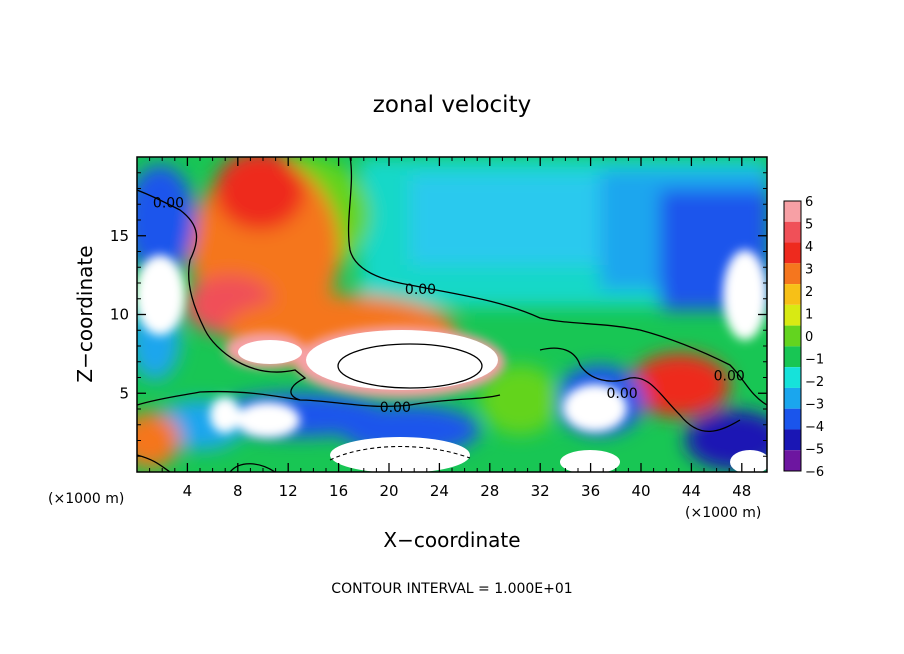 This screenshot has height=654, width=904. I want to click on colorbar-label: −6, so click(814, 472).